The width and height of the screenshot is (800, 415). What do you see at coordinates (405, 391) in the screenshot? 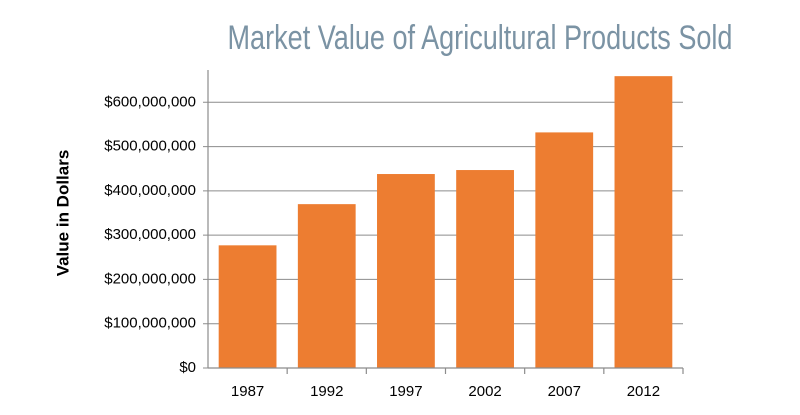
I see `x-tick-label: 1997` at bounding box center [405, 391].